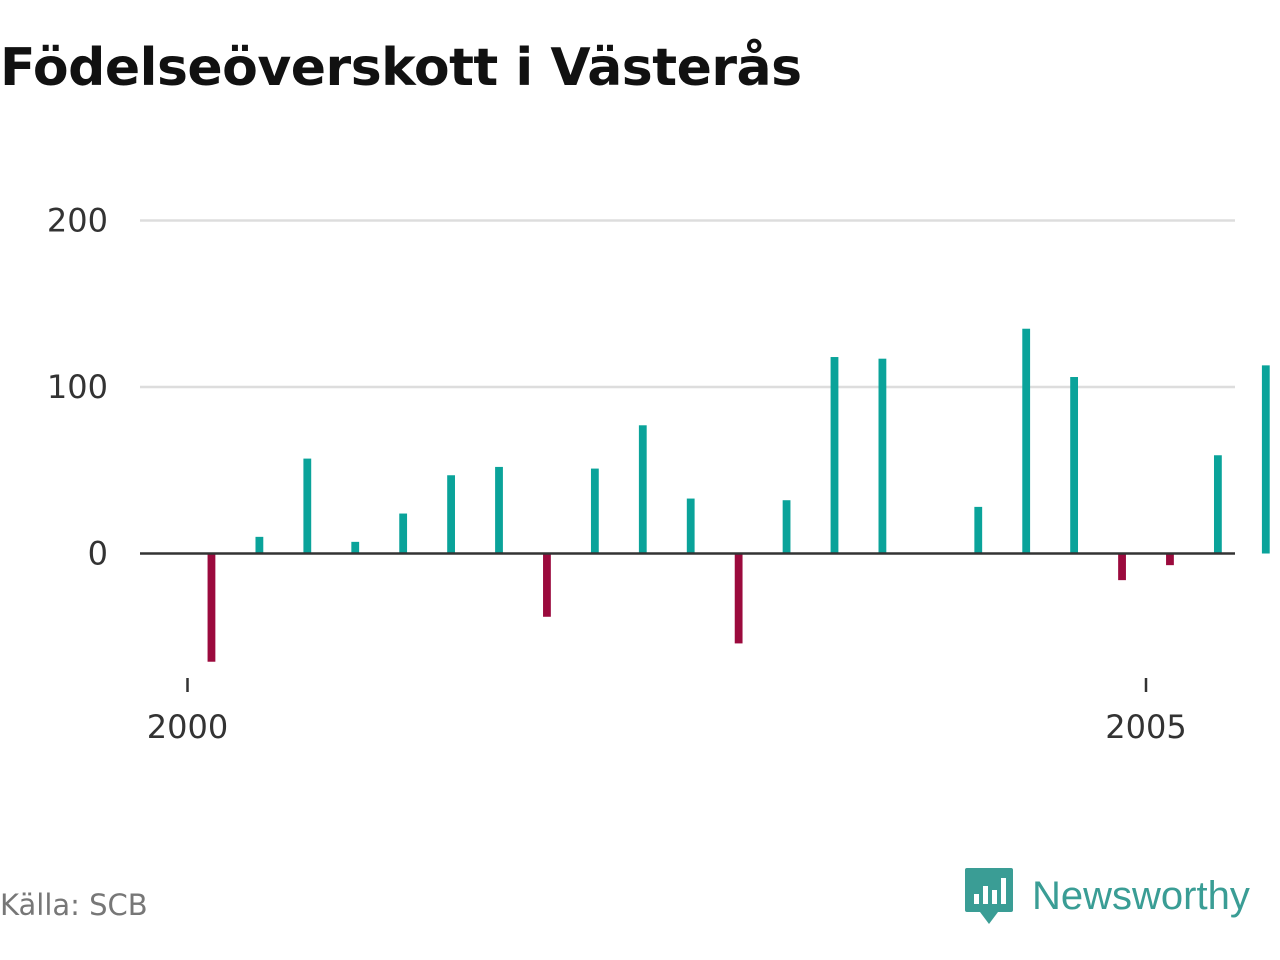  I want to click on newsworthy-brand: Newsworthy, so click(1107, 896).